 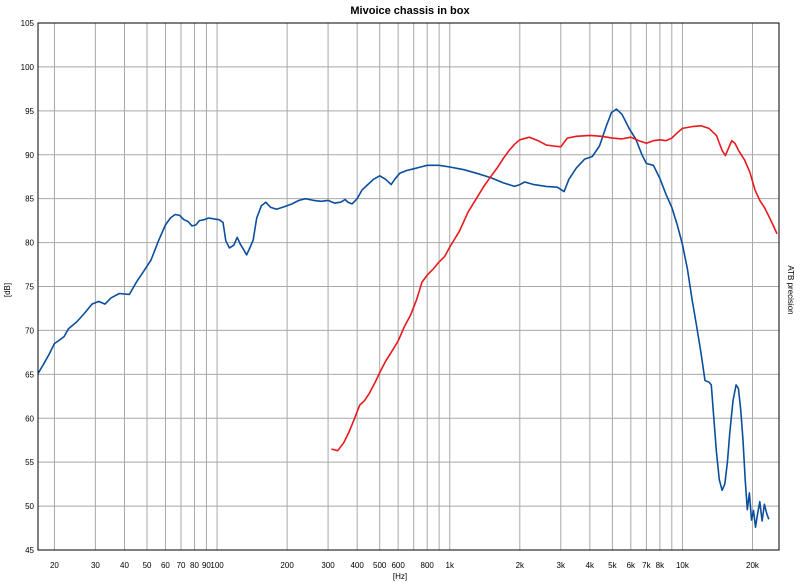 I want to click on x-tick-label: 400, so click(x=357, y=565).